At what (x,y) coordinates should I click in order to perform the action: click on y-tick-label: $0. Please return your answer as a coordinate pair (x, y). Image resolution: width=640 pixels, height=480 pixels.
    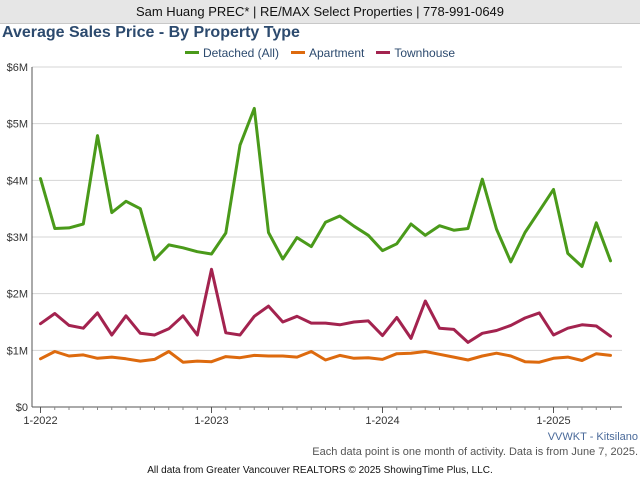
    Looking at the image, I should click on (22, 408).